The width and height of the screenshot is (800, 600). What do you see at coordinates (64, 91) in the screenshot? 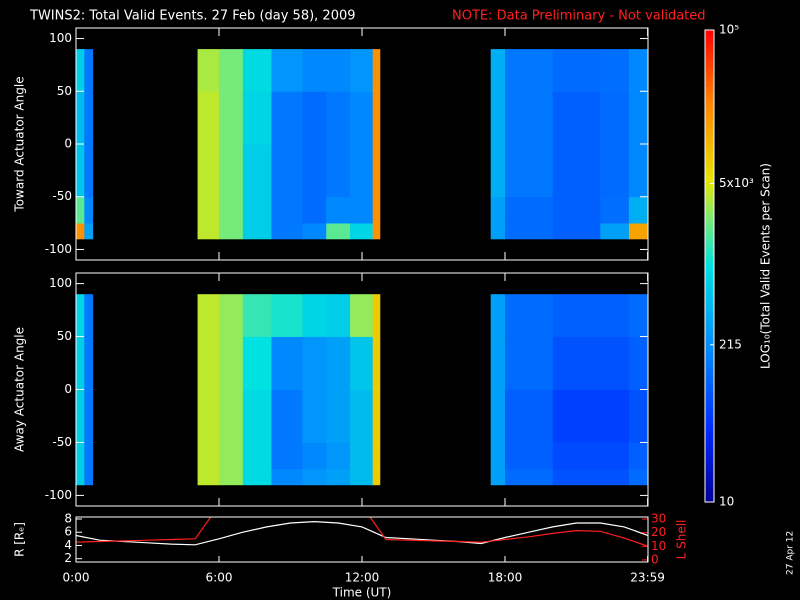
I see `y-tick-label: 50` at bounding box center [64, 91].